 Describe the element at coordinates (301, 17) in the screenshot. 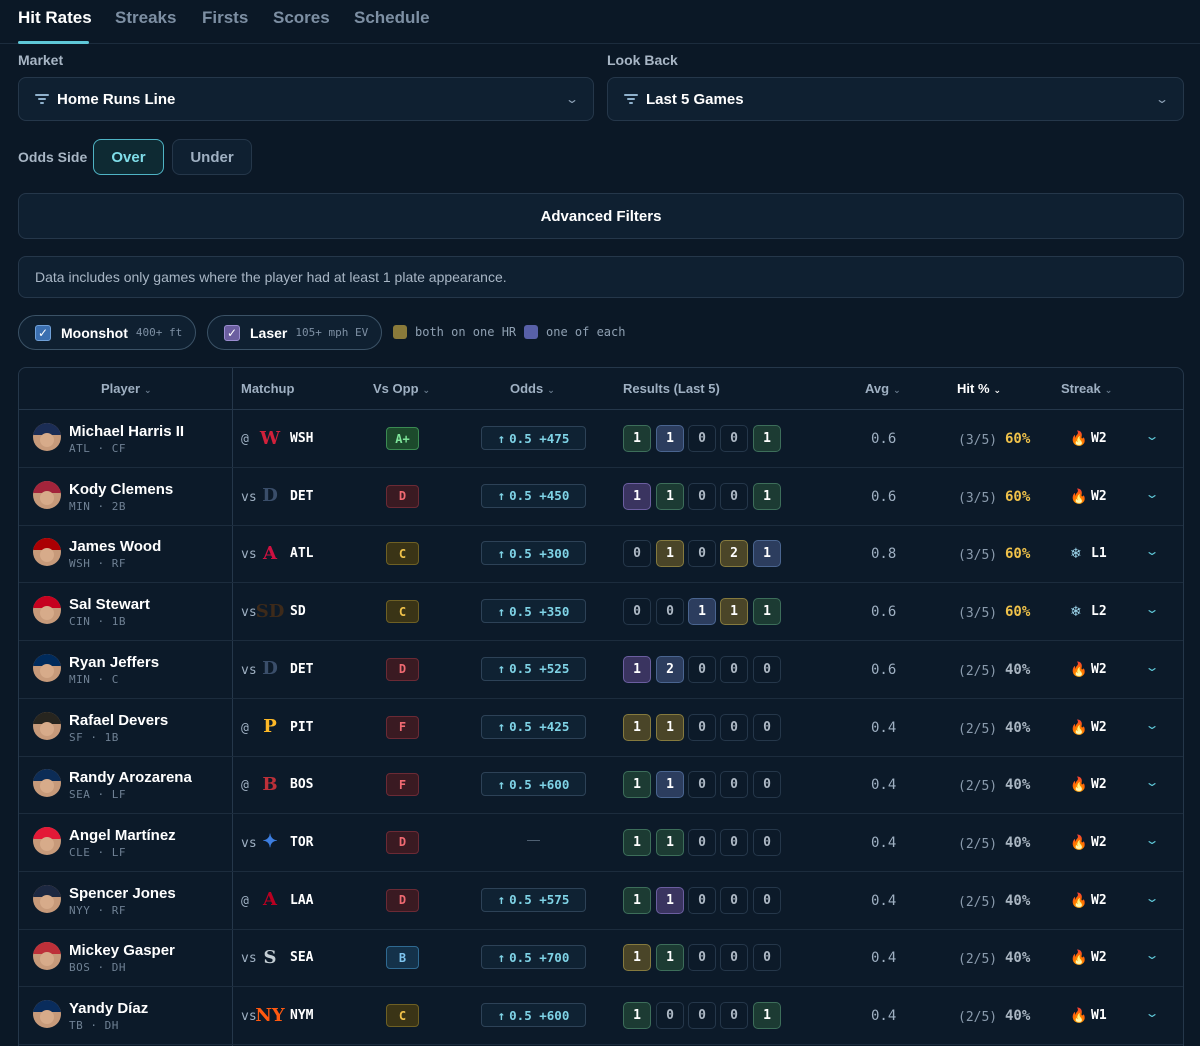

I see `tab-scores: Scores` at that location.